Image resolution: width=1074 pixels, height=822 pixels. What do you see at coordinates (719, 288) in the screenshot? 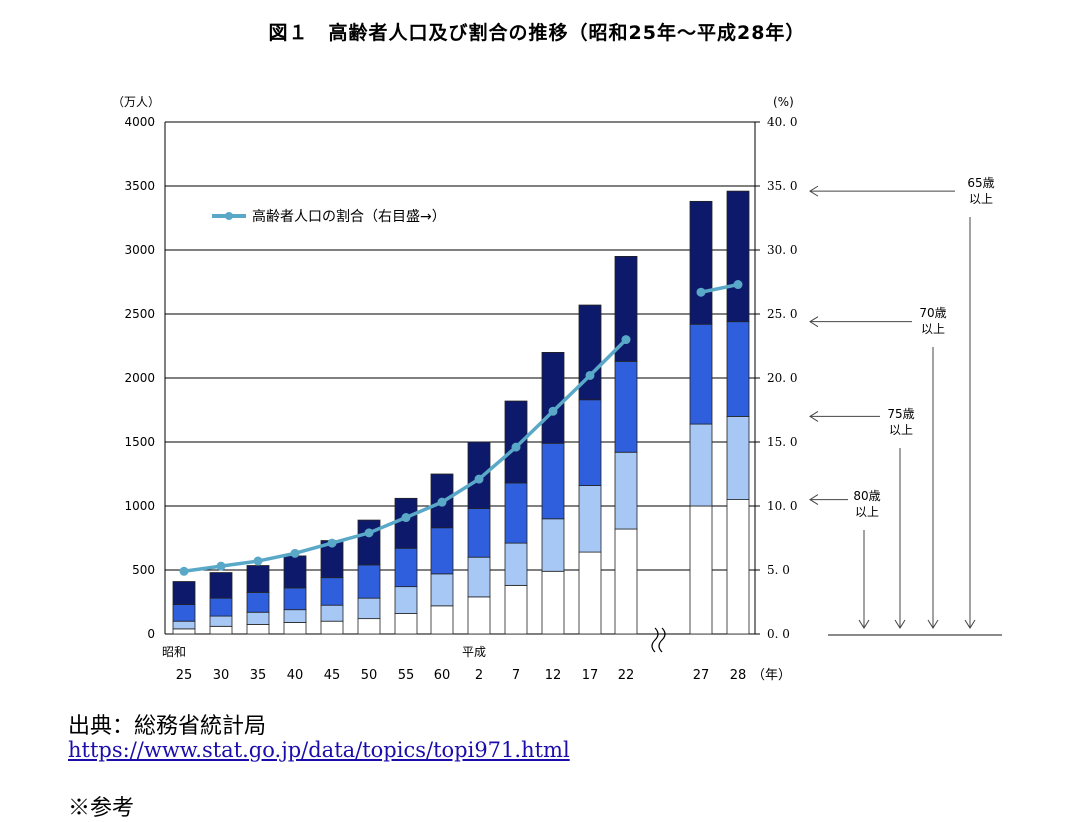
I see `ratio-line-segment` at bounding box center [719, 288].